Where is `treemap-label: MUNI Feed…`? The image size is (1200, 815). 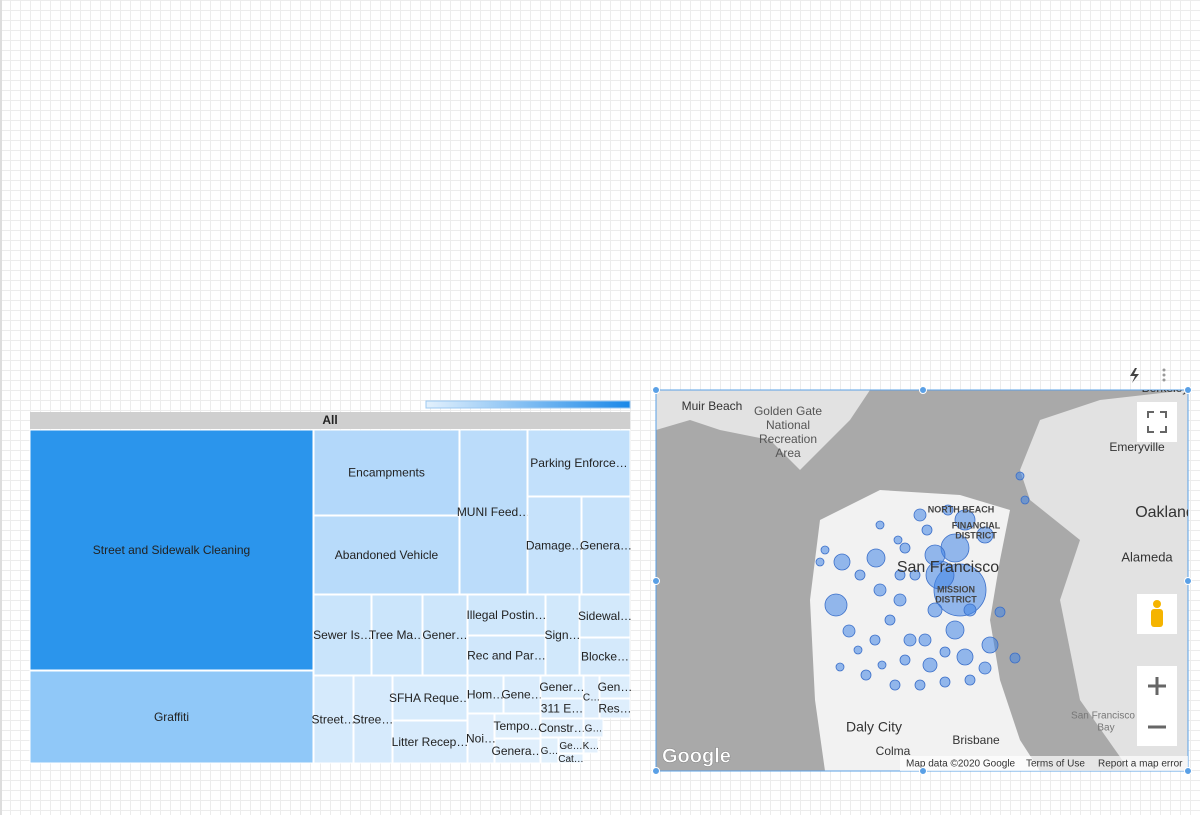 treemap-label: MUNI Feed… is located at coordinates (493, 512).